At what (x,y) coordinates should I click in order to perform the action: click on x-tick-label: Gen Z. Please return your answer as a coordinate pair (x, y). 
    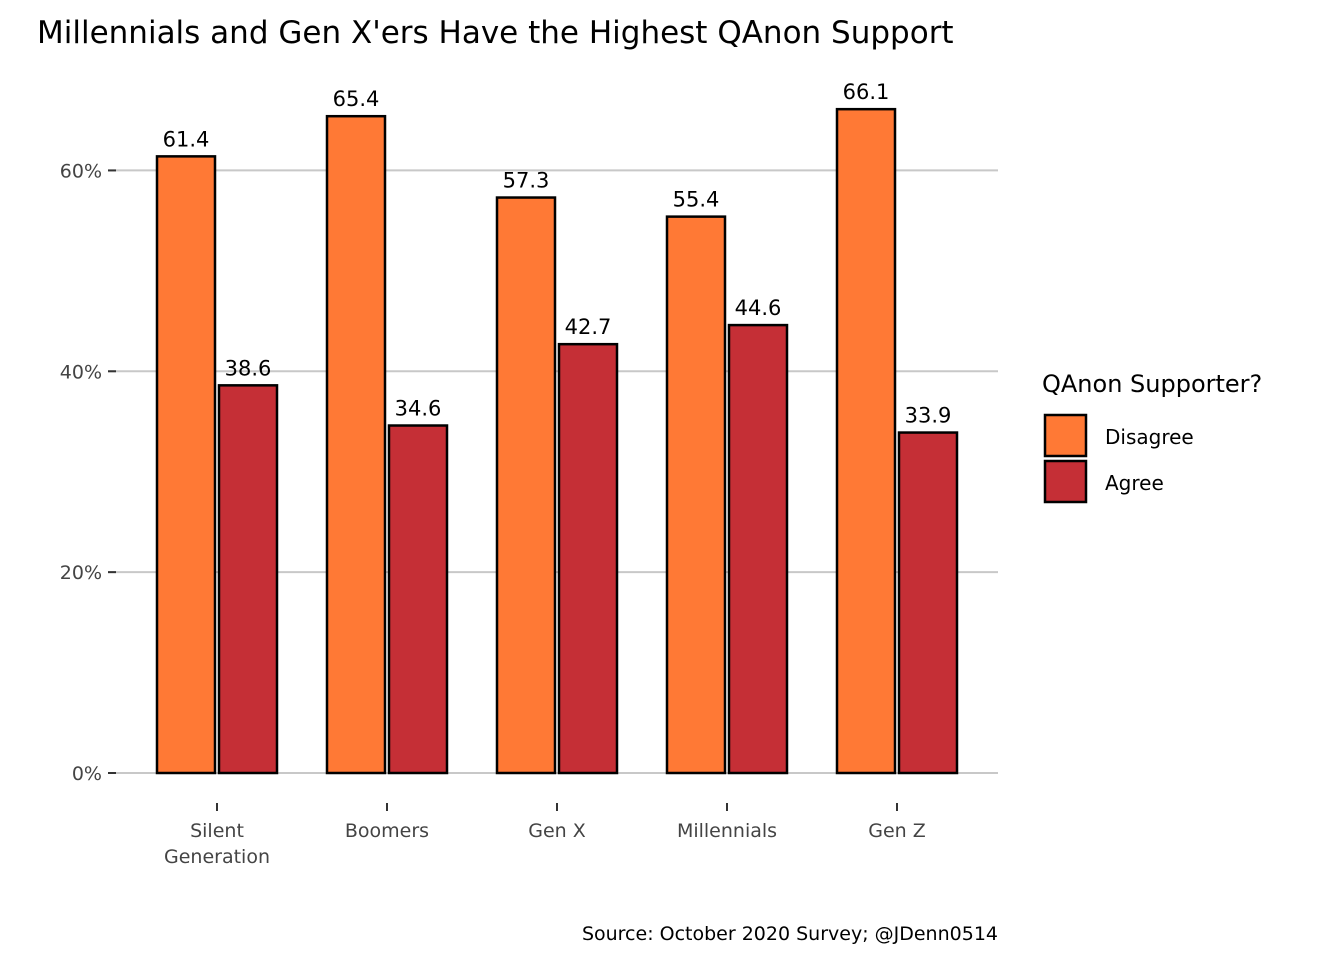
    Looking at the image, I should click on (897, 831).